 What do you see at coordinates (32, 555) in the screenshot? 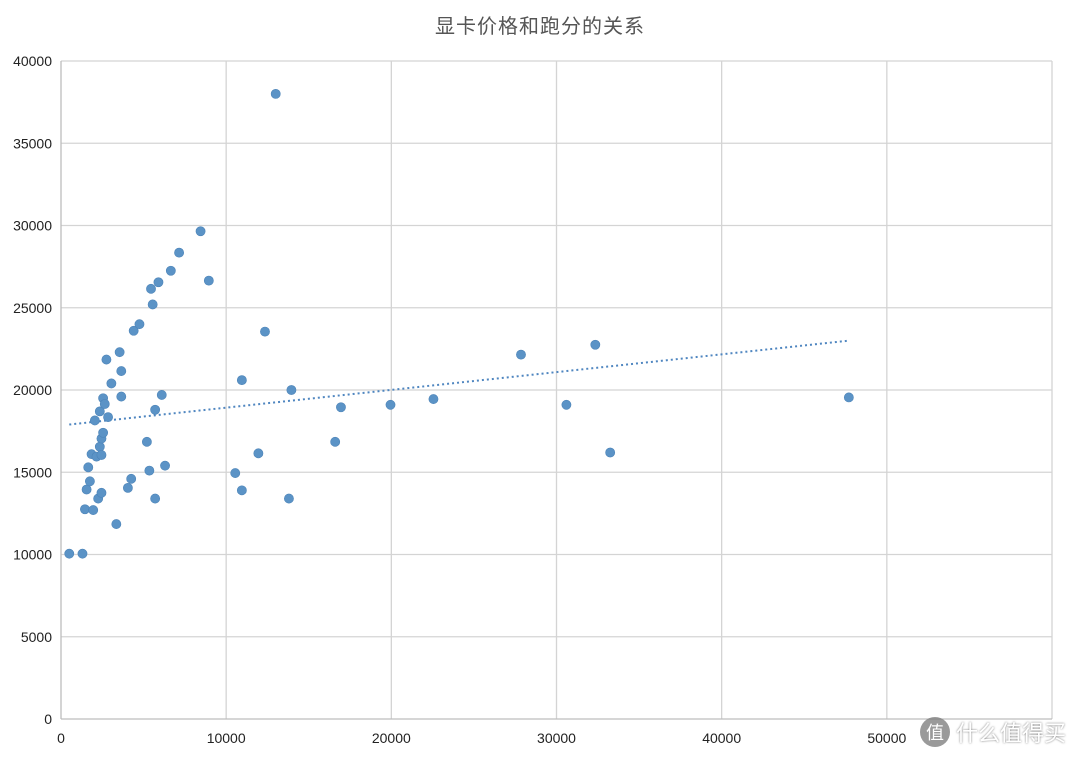
I see `y-tick-label: 10000` at bounding box center [32, 555].